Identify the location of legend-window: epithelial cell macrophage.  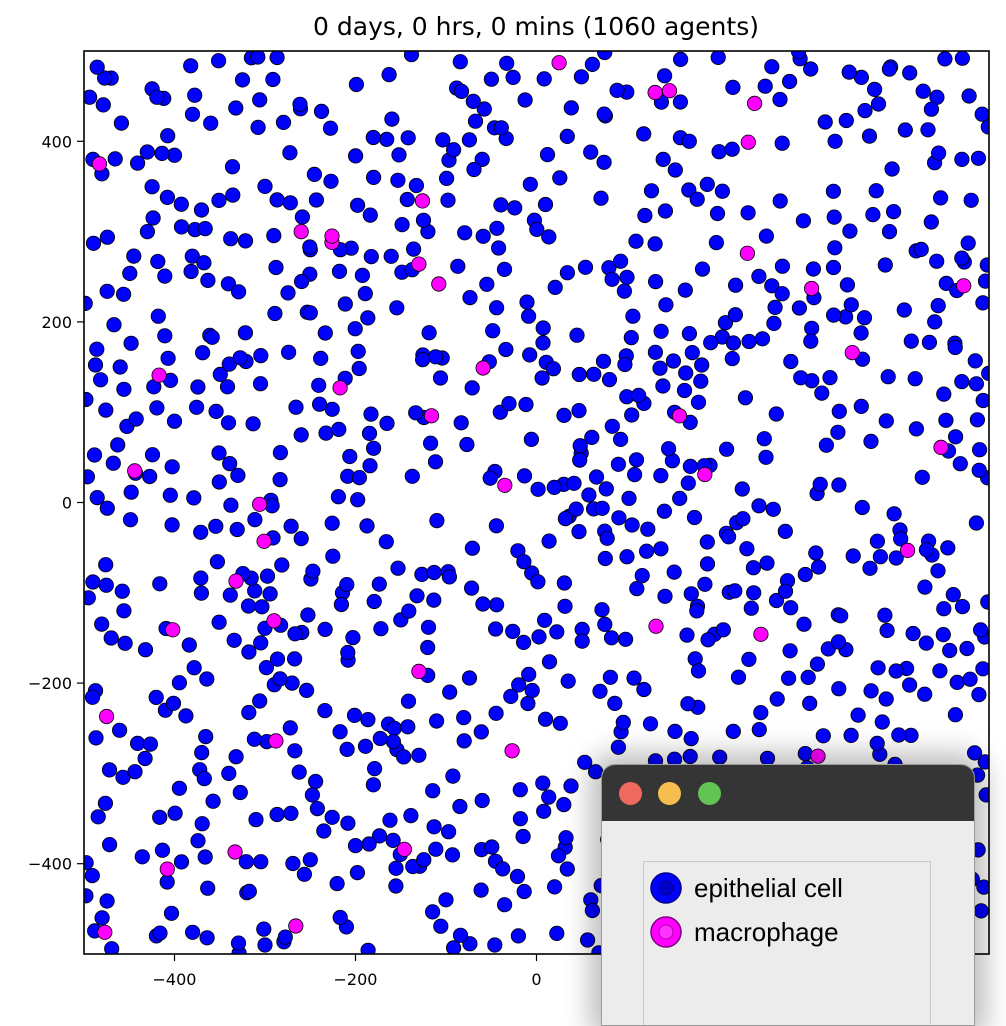
(788, 895).